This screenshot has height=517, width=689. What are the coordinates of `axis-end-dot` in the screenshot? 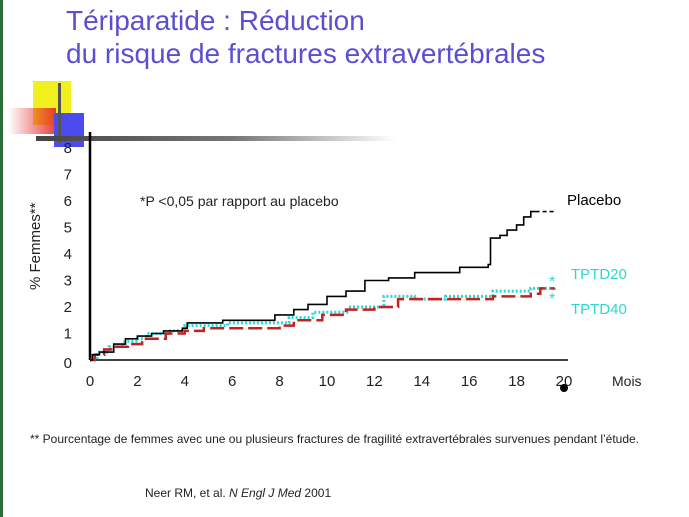 It's located at (564, 388).